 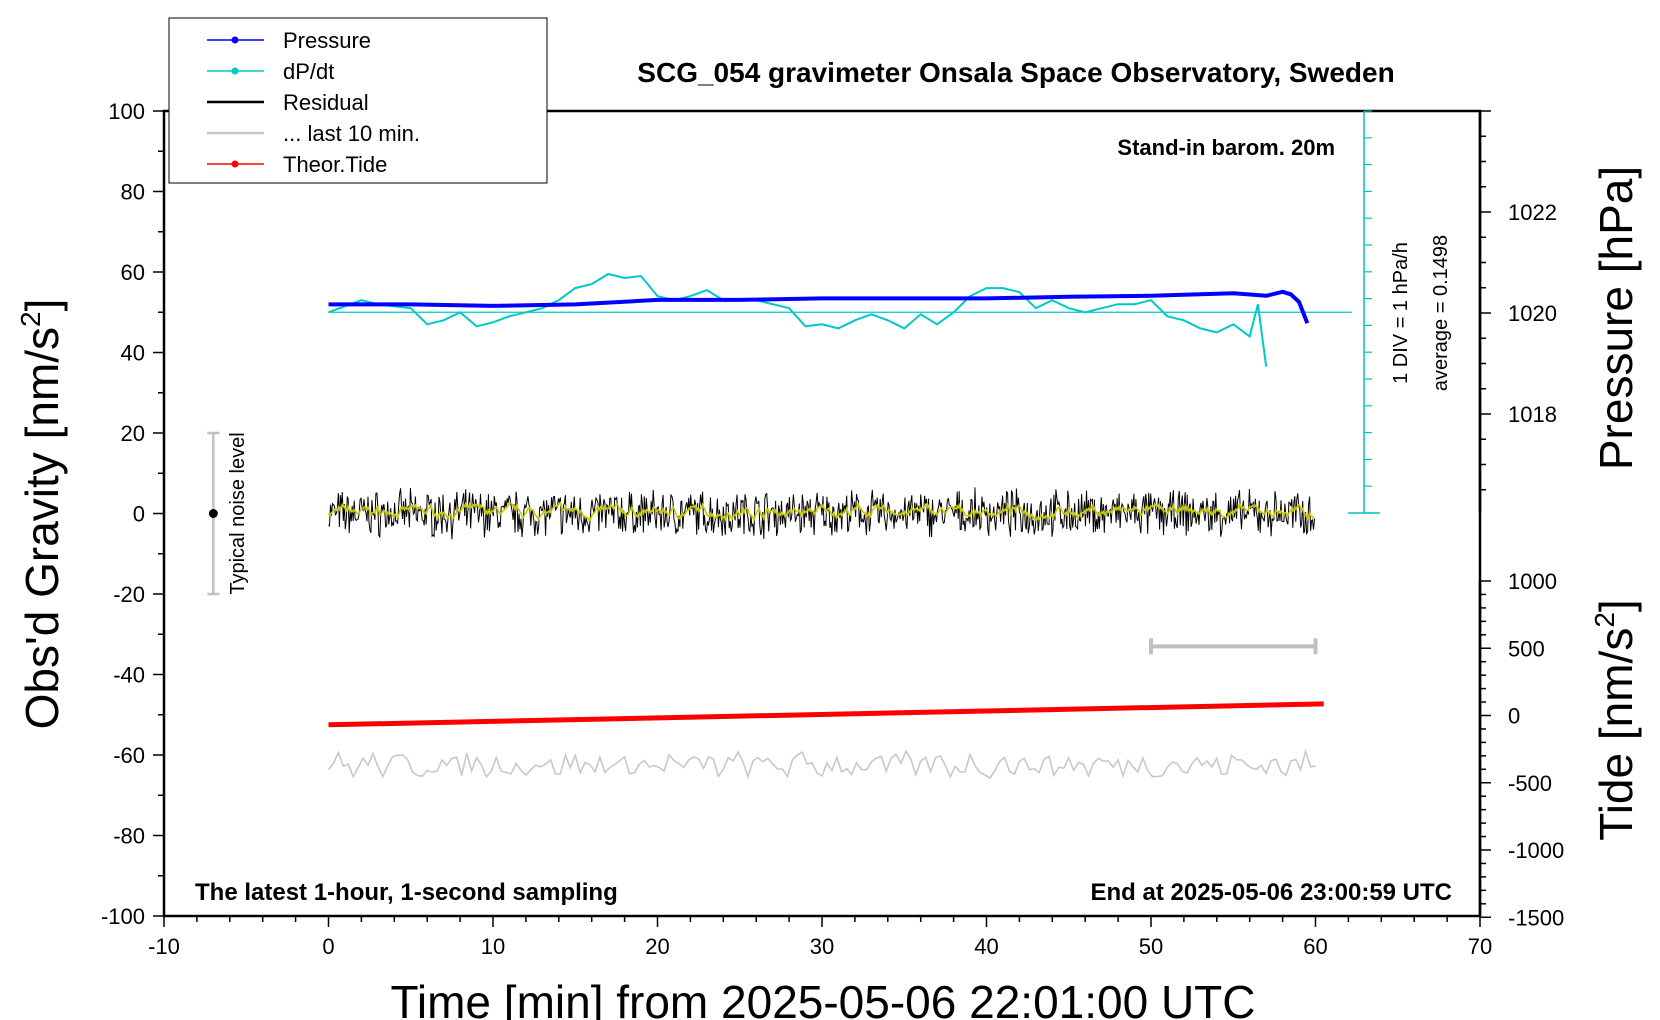 I want to click on y-tick-label: 40, so click(x=133, y=353).